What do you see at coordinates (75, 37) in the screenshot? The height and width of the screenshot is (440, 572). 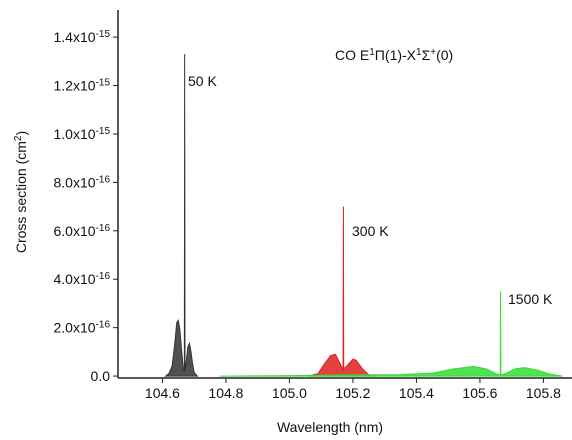 I see `text-part: 1.4x10` at bounding box center [75, 37].